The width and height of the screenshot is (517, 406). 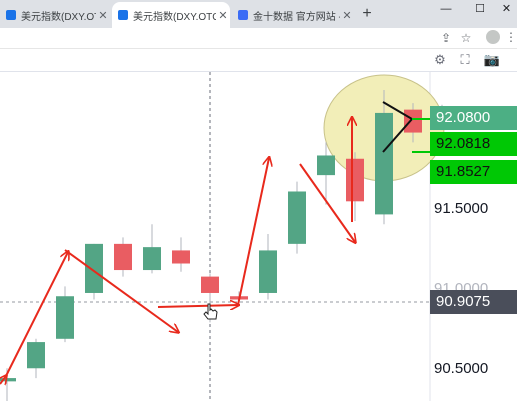 What do you see at coordinates (446, 38) in the screenshot?
I see `share-icon: ⇪` at bounding box center [446, 38].